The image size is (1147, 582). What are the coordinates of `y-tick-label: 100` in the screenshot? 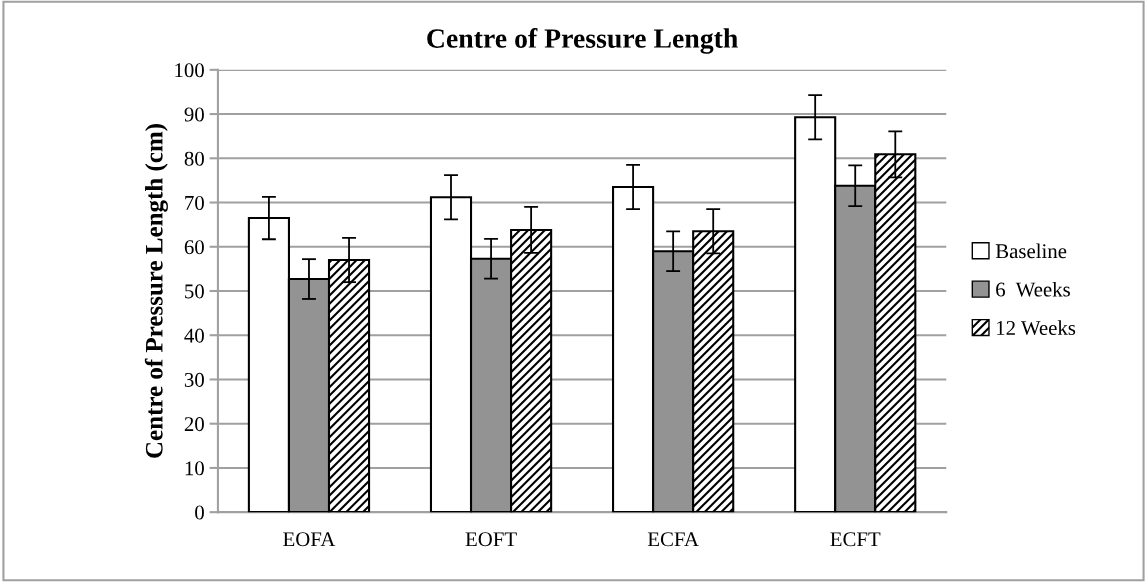 It's located at (189, 70).